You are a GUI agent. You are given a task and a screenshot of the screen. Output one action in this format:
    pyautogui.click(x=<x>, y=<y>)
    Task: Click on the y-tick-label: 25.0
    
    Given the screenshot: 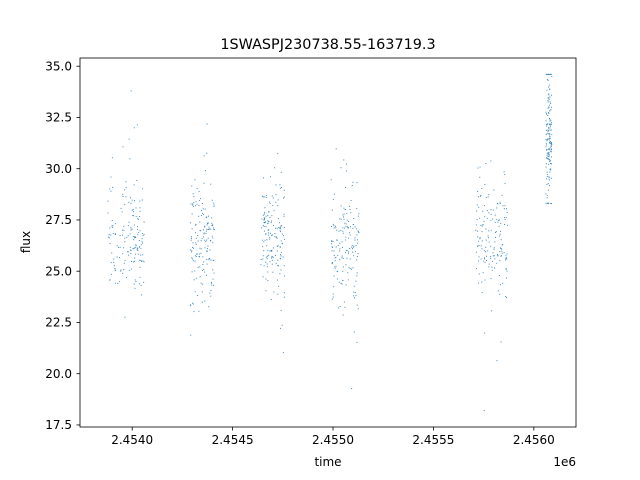 What is the action you would take?
    pyautogui.click(x=58, y=271)
    